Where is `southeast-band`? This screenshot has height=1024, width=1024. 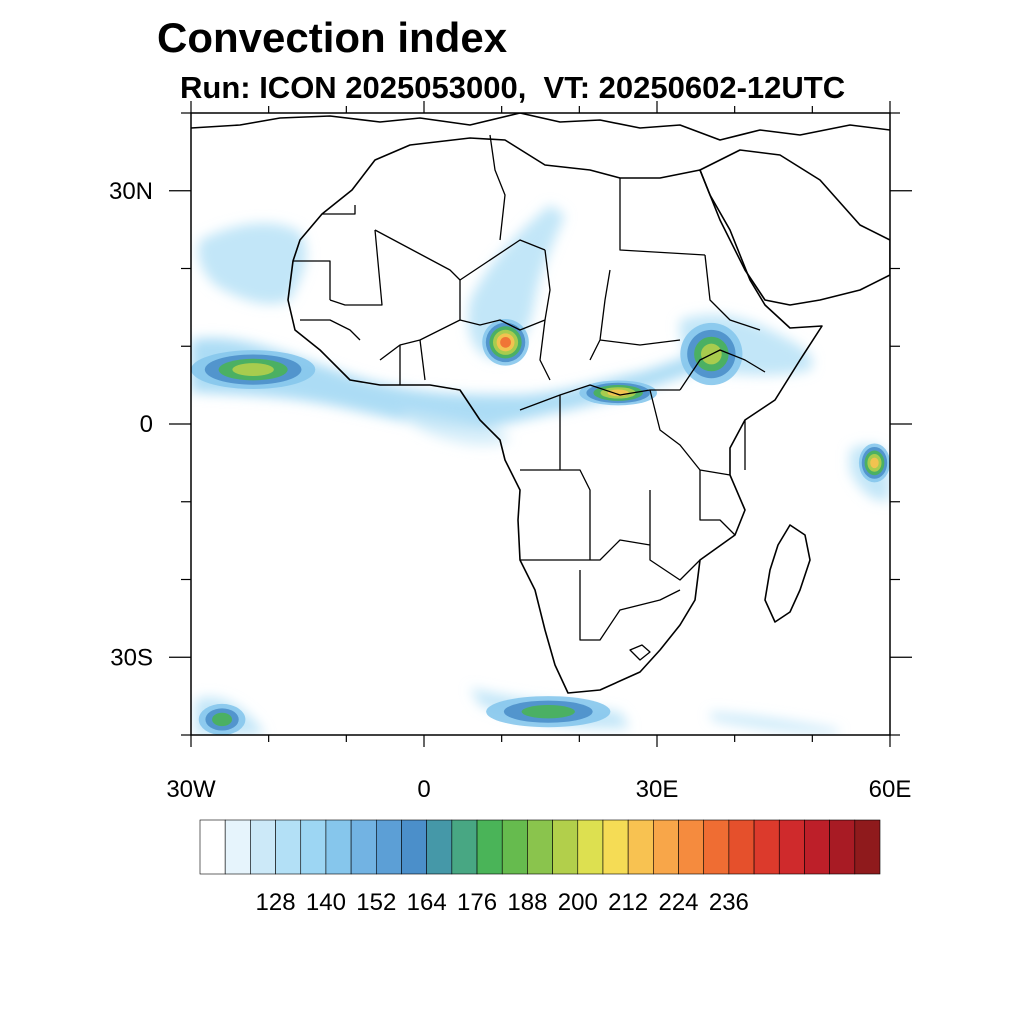
southeast-band is located at coordinates (775, 723).